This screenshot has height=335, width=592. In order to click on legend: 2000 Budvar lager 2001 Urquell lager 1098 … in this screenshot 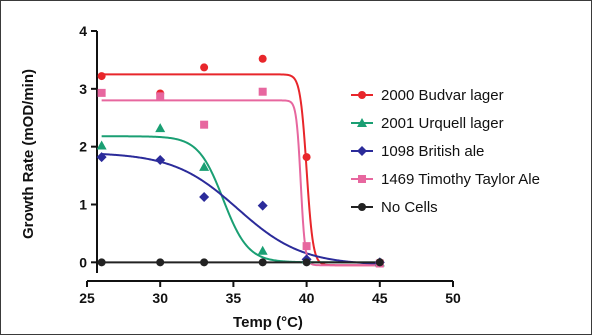, I will do `click(445, 151)`.